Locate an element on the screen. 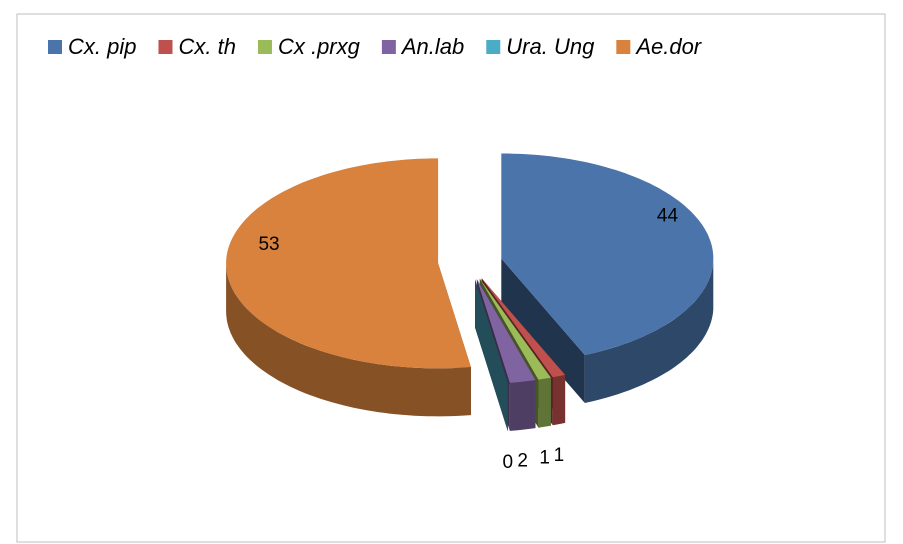 The image size is (903, 544). legend-label: An.lab is located at coordinates (432, 46).